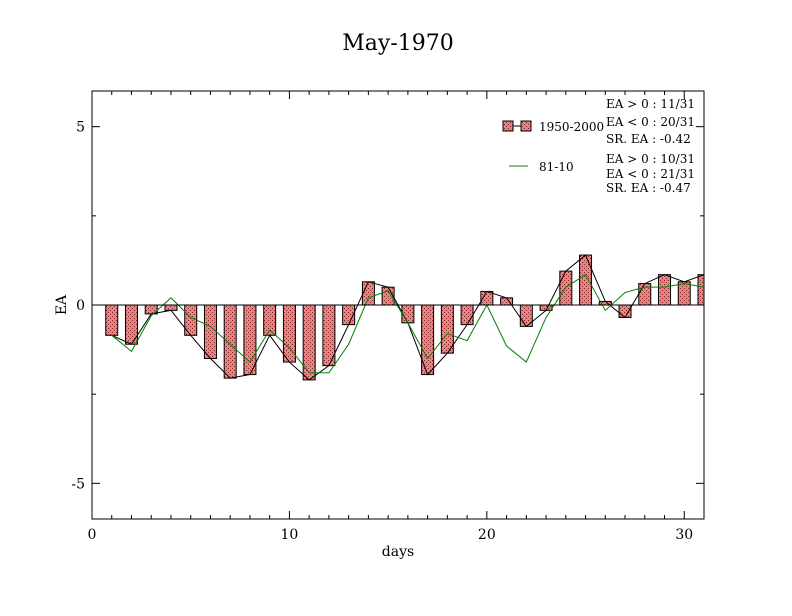 The height and width of the screenshot is (616, 792). What do you see at coordinates (556, 167) in the screenshot?
I see `legend-label-81-10: 81-10` at bounding box center [556, 167].